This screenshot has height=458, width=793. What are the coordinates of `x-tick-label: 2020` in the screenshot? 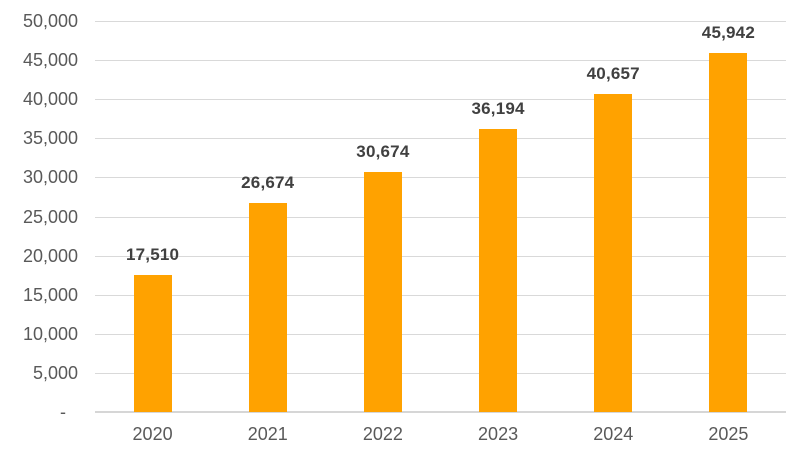 It's located at (152, 434).